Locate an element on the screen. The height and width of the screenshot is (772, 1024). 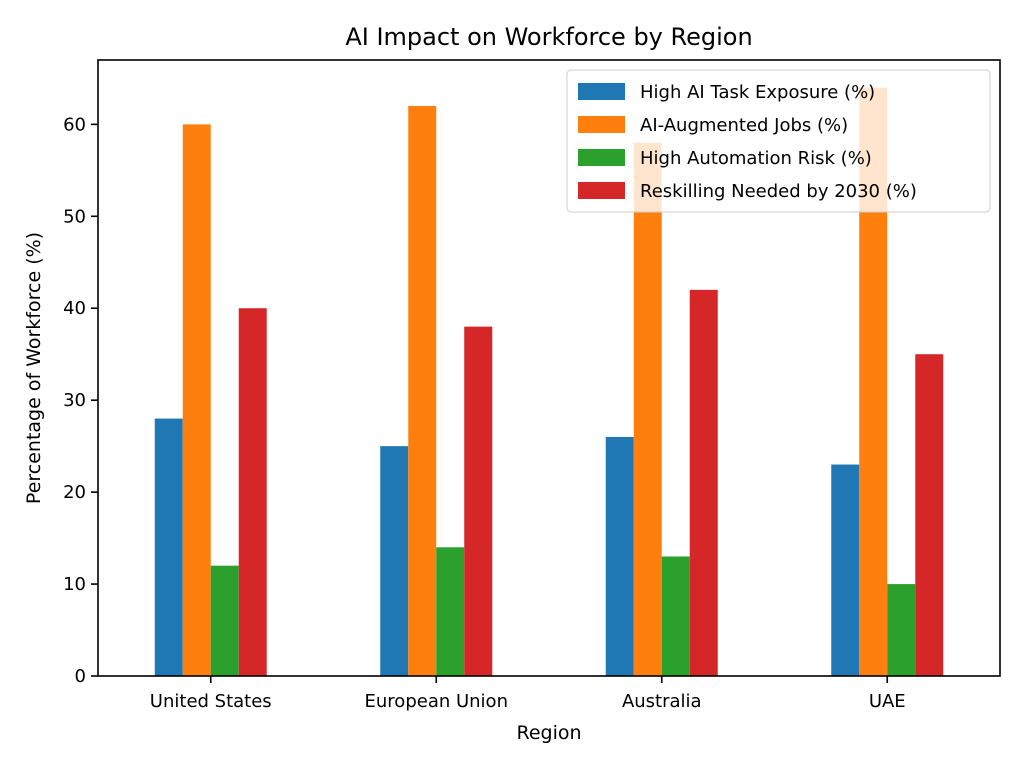
legend-label: High AI Task Exposure (%) is located at coordinates (757, 92).